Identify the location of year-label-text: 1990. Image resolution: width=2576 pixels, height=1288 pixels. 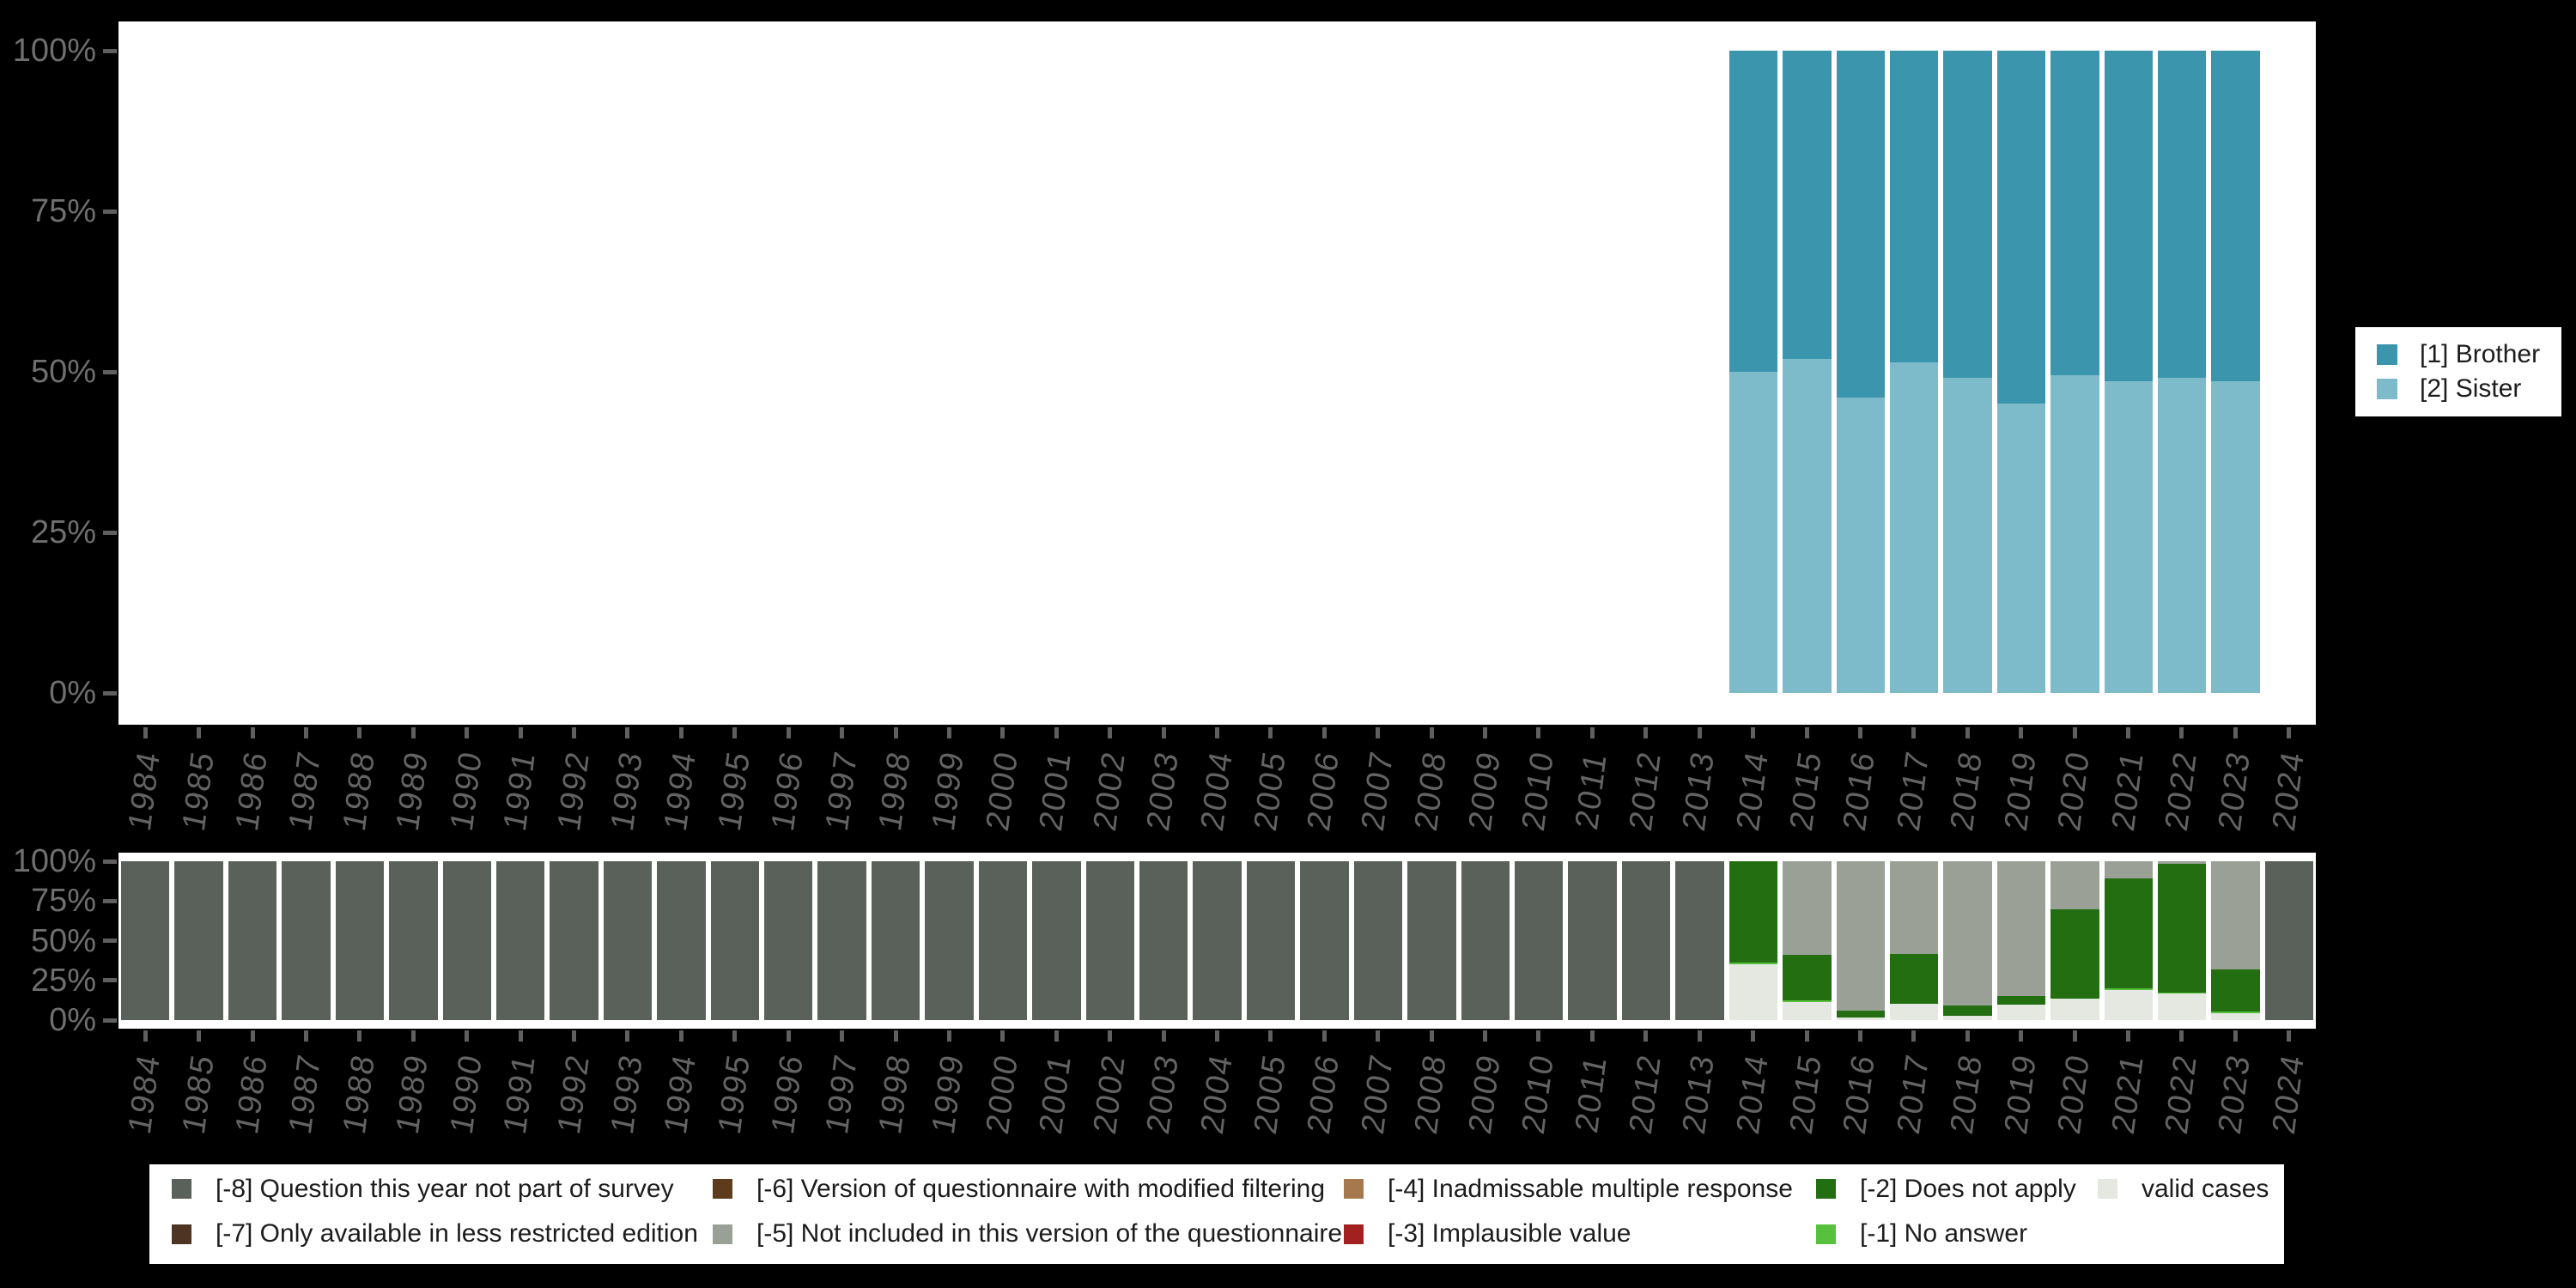
(466, 1094).